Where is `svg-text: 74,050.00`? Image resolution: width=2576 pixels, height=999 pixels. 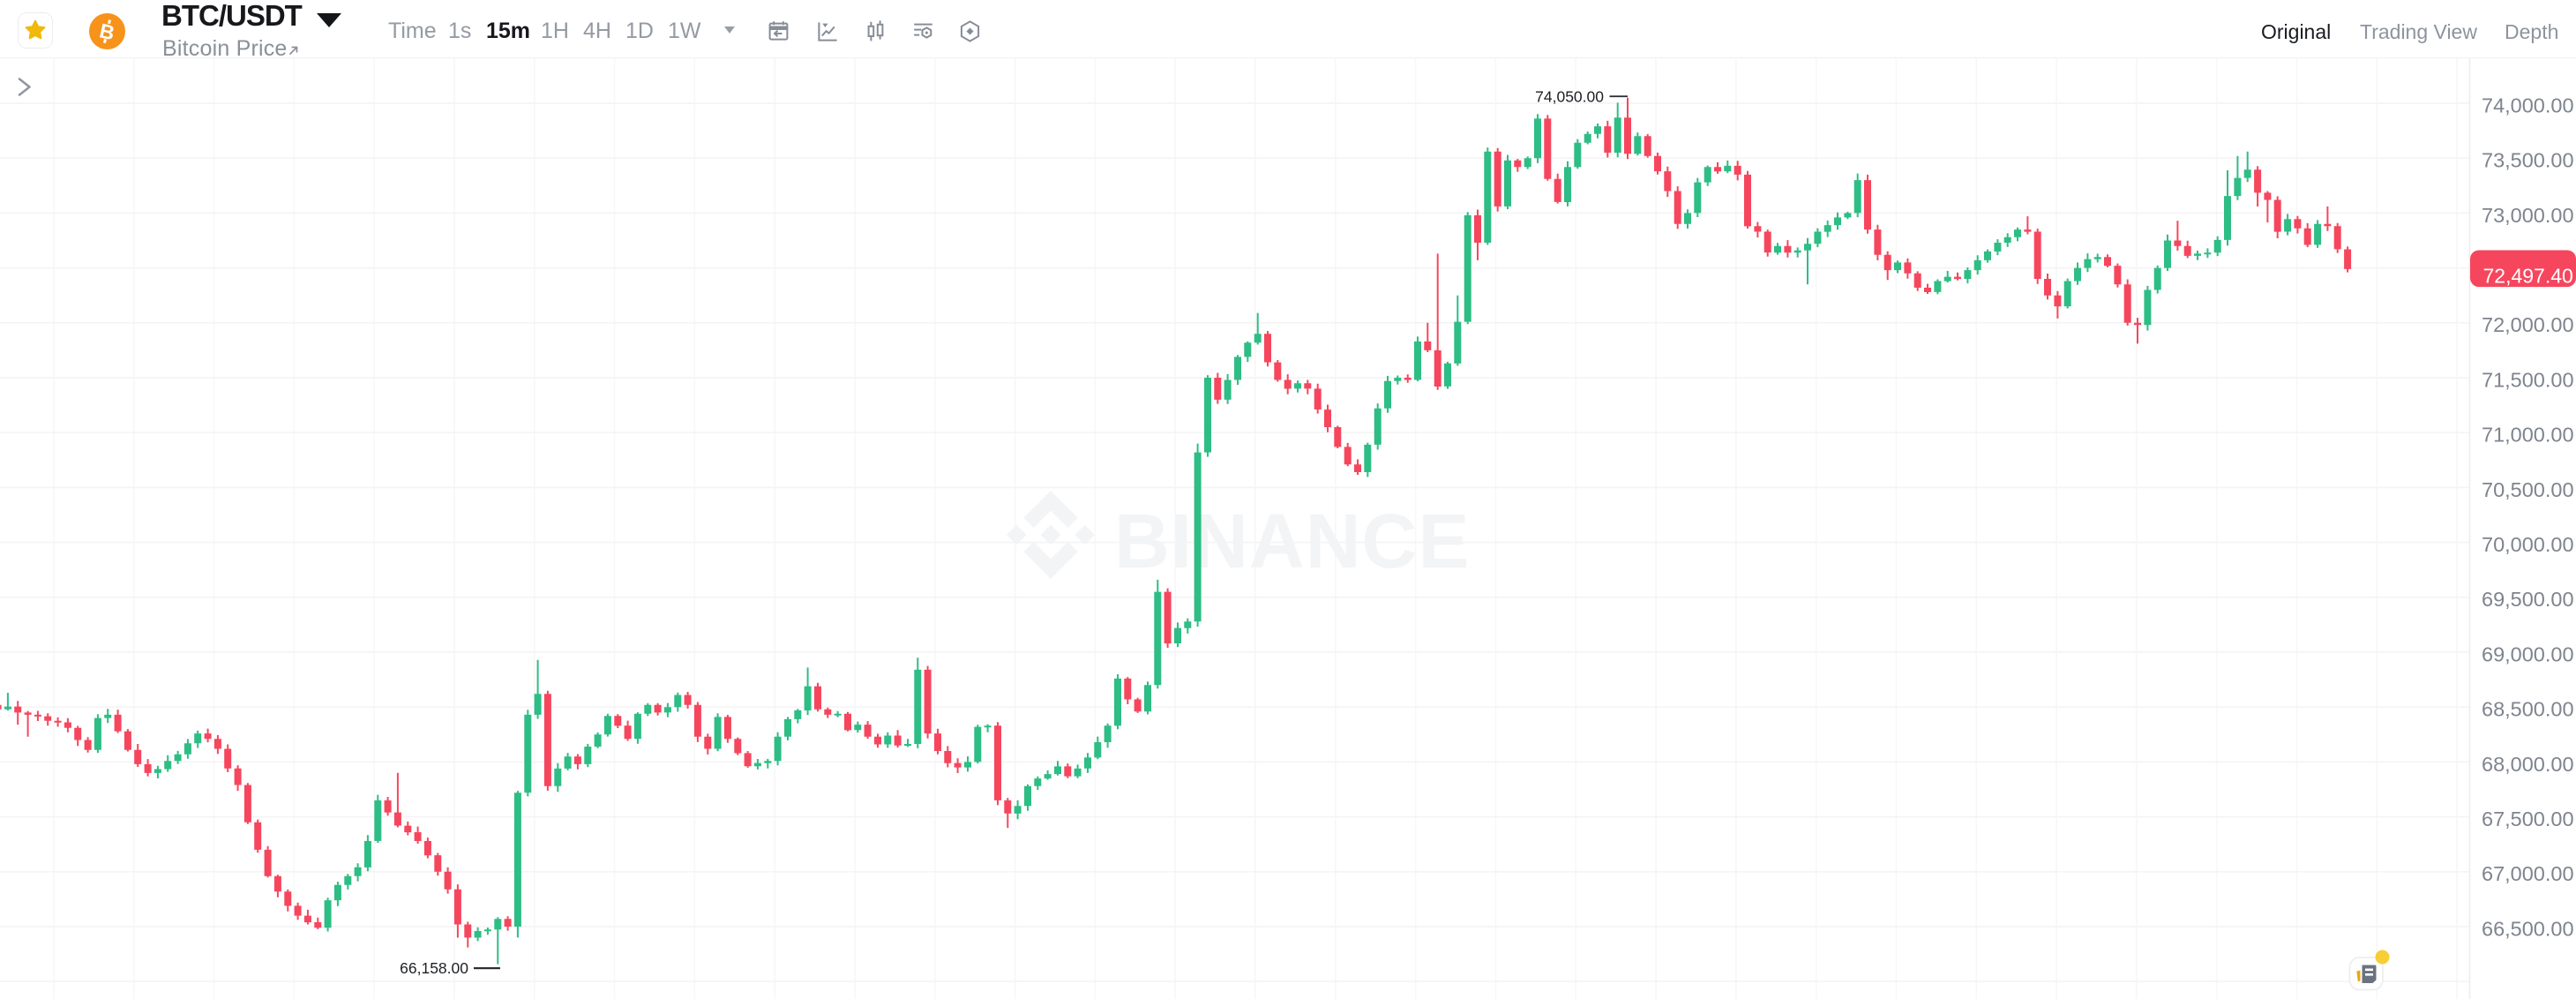
svg-text: 74,050.00 is located at coordinates (1569, 97).